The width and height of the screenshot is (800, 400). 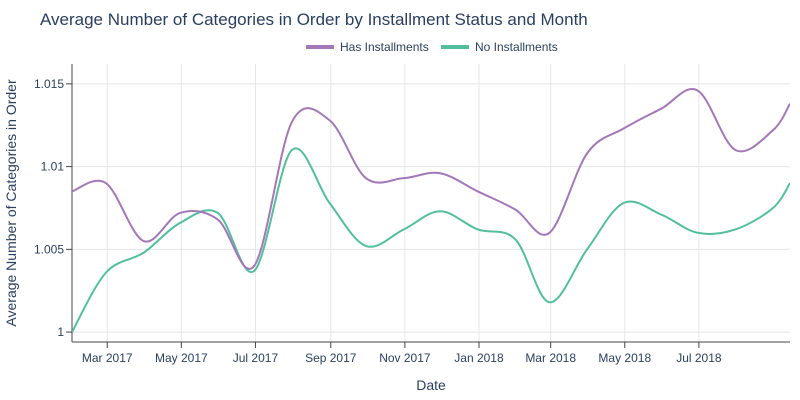 What do you see at coordinates (60, 332) in the screenshot?
I see `y-tick-label: 1` at bounding box center [60, 332].